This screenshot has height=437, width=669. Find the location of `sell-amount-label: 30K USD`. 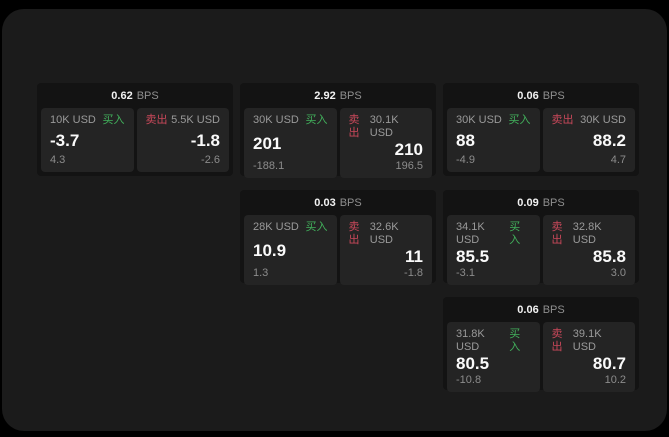

sell-amount-label: 30K USD is located at coordinates (603, 120).